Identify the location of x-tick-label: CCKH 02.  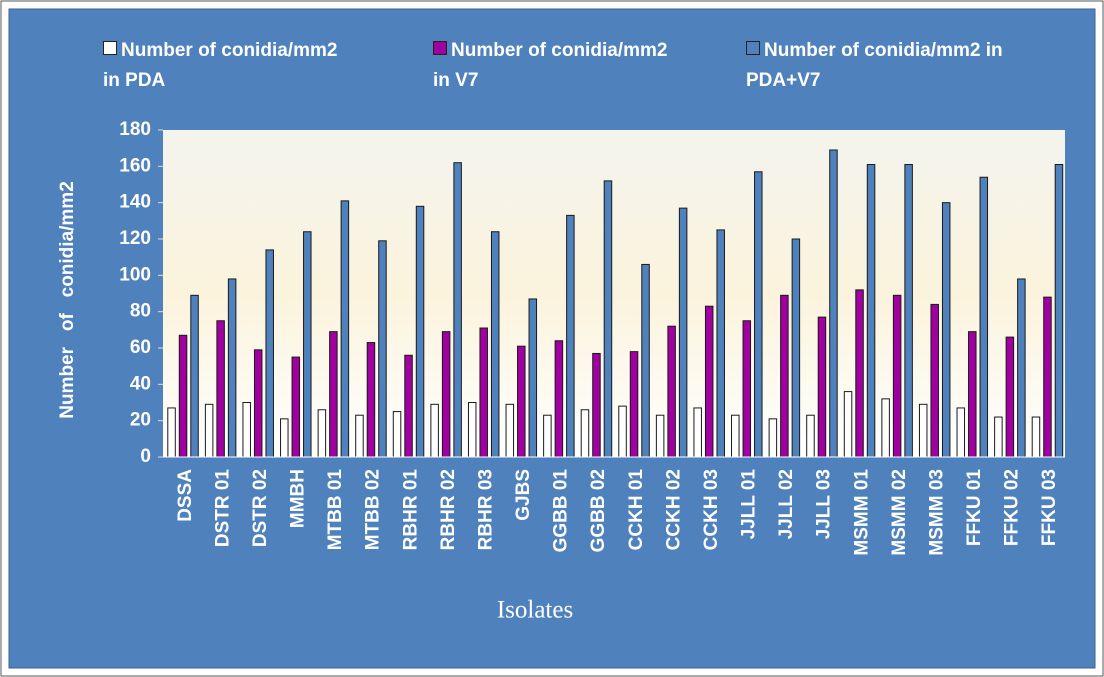
(673, 509).